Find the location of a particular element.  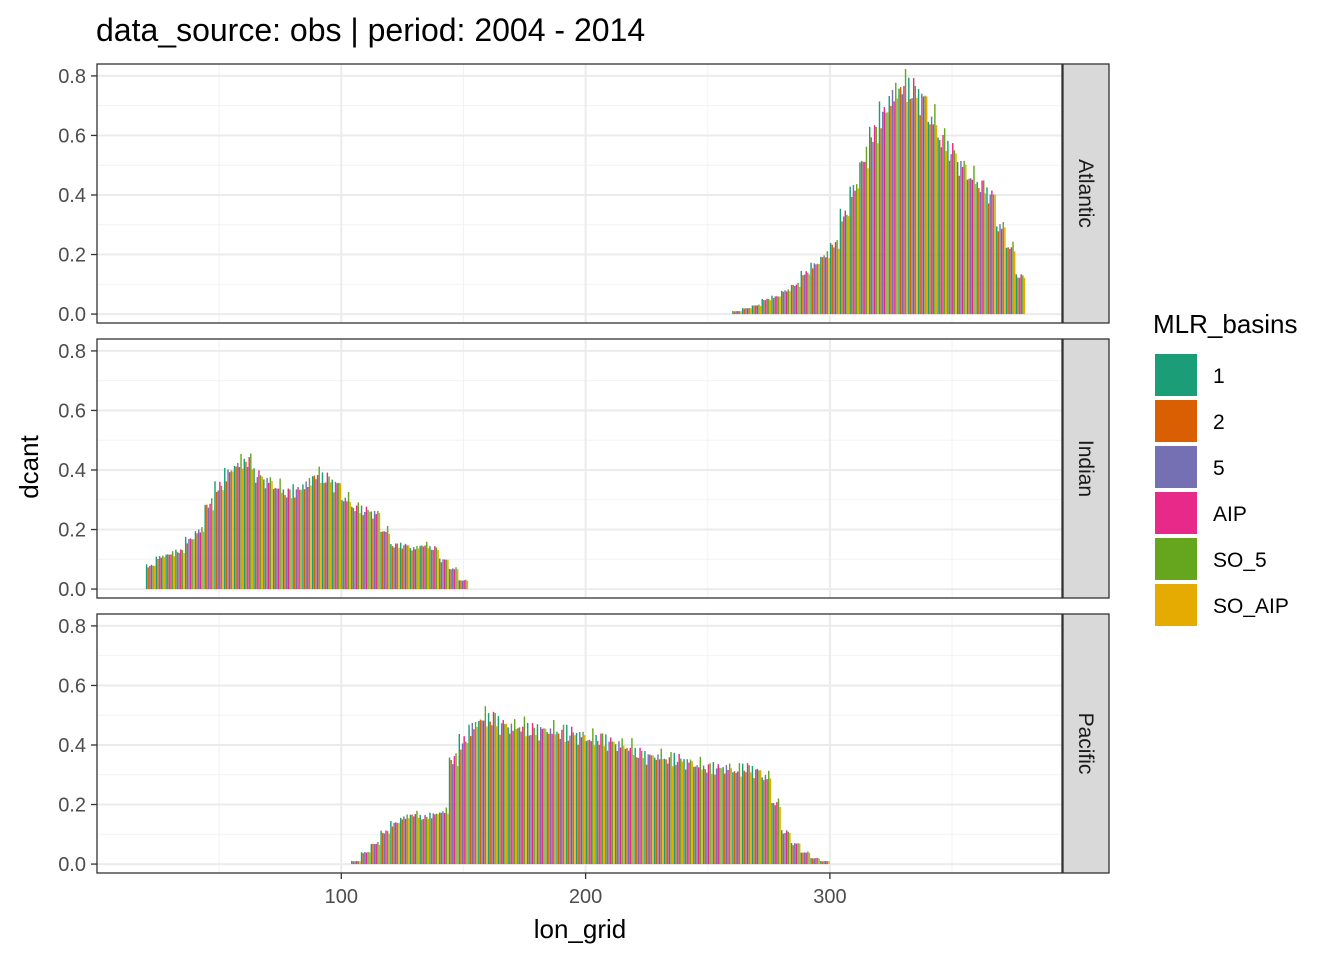

facet-strip-label: Atlantic is located at coordinates (1085, 193).